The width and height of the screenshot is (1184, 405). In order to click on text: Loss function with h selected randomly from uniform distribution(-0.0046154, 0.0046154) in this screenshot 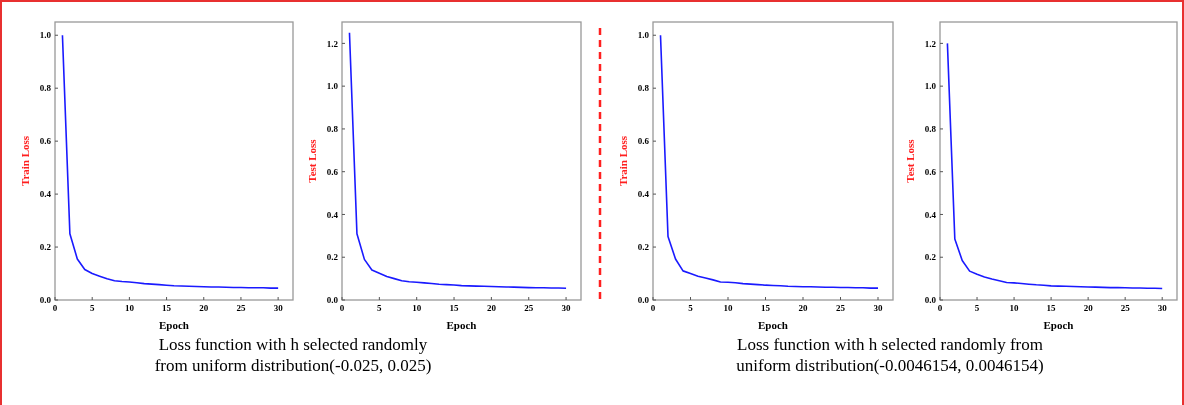, I will do `click(890, 355)`.